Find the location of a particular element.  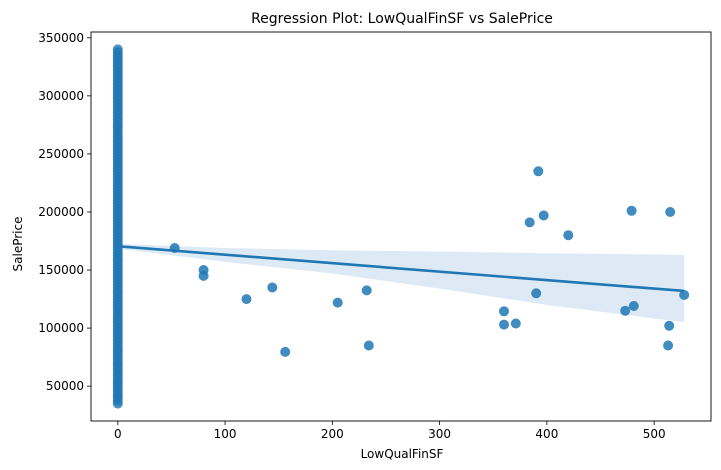

y-tick-label: 200000 is located at coordinates (61, 212).